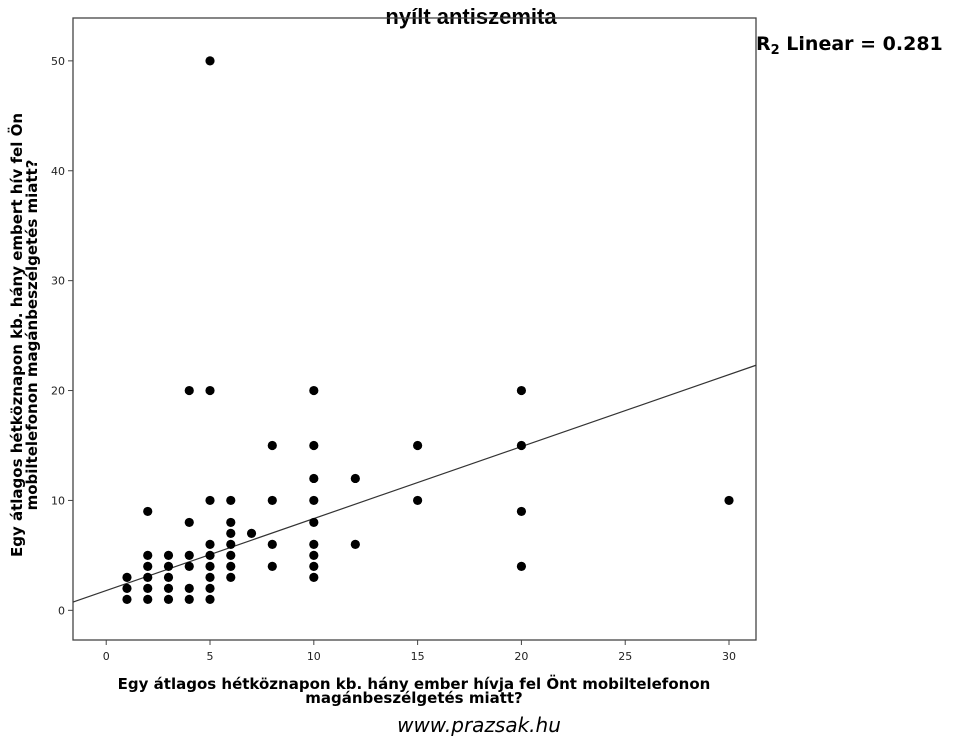 The width and height of the screenshot is (960, 739). I want to click on x-tick-label: 5, so click(210, 656).